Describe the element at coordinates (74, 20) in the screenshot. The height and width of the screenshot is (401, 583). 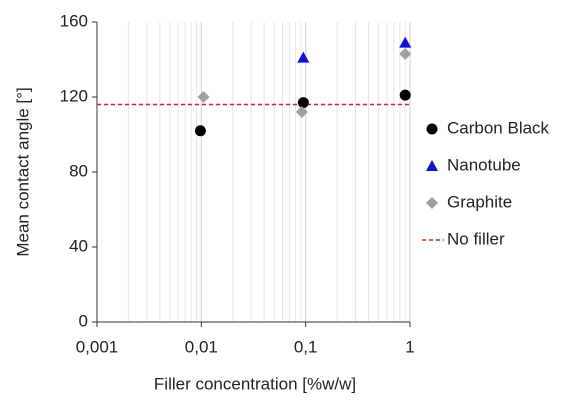
I see `y-tick-label: 160` at that location.